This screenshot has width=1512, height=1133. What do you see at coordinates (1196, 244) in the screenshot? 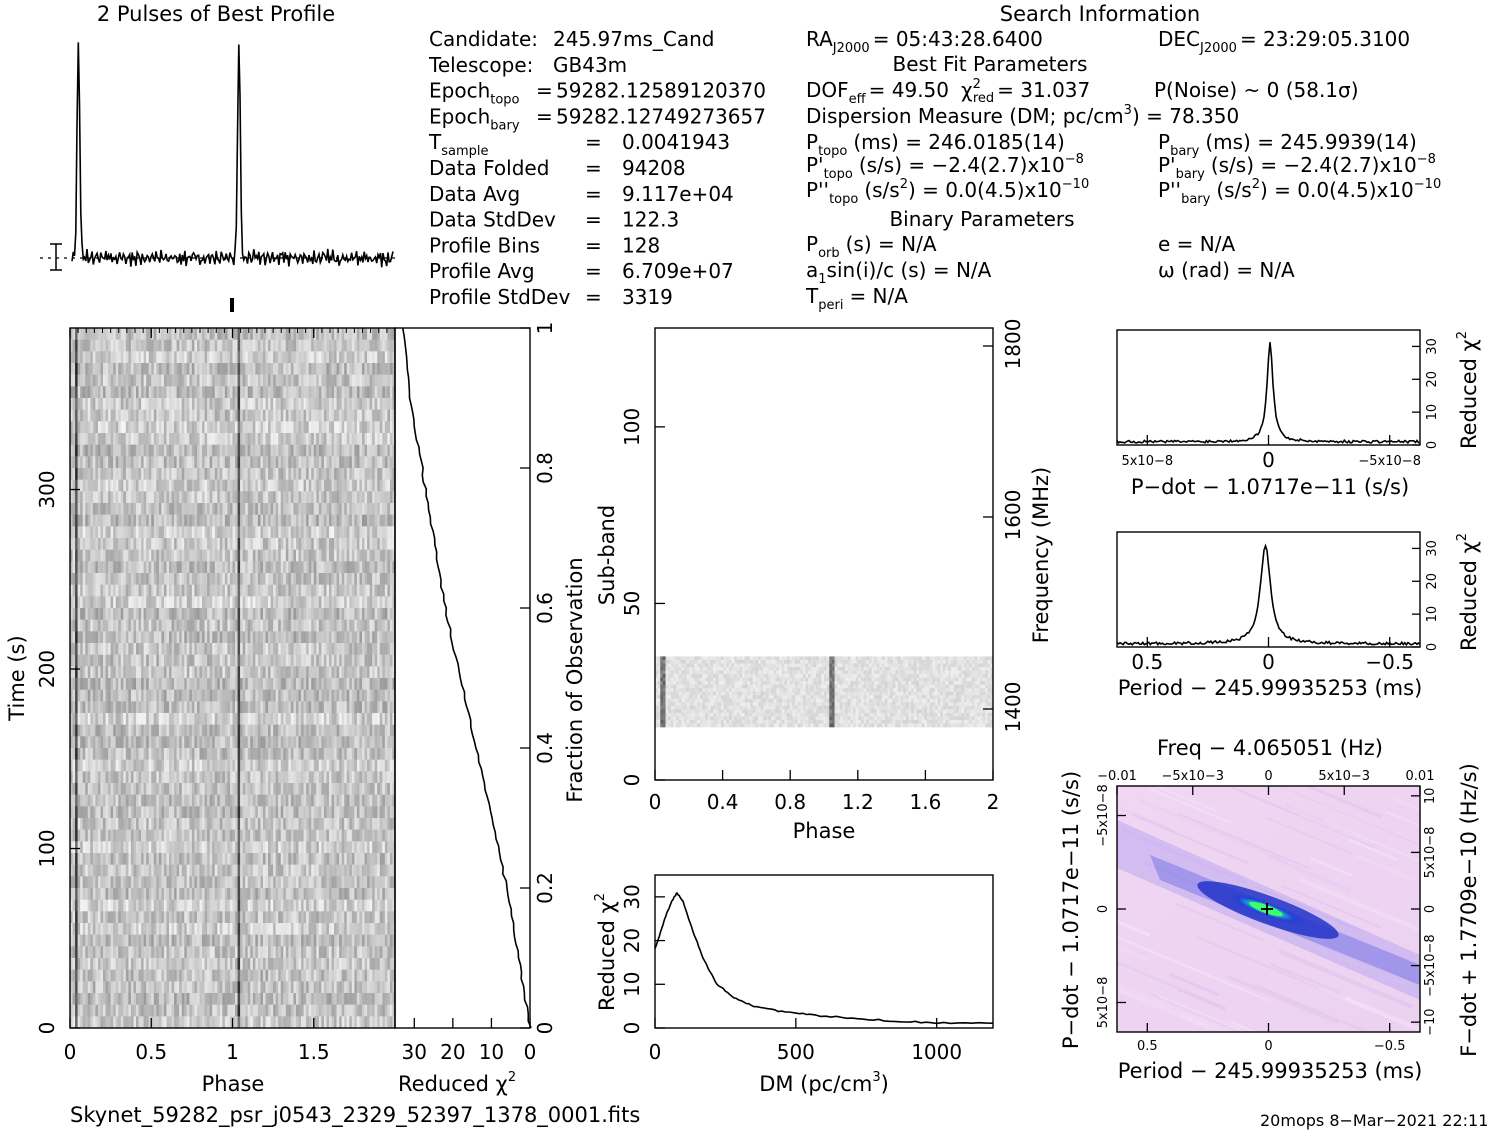
I see `ecc-label: e = N/A` at bounding box center [1196, 244].